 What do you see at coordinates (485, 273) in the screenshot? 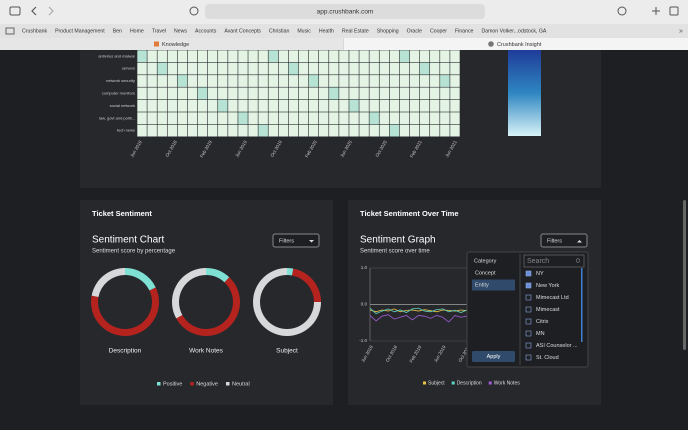
I see `filter-category: Concept` at bounding box center [485, 273].